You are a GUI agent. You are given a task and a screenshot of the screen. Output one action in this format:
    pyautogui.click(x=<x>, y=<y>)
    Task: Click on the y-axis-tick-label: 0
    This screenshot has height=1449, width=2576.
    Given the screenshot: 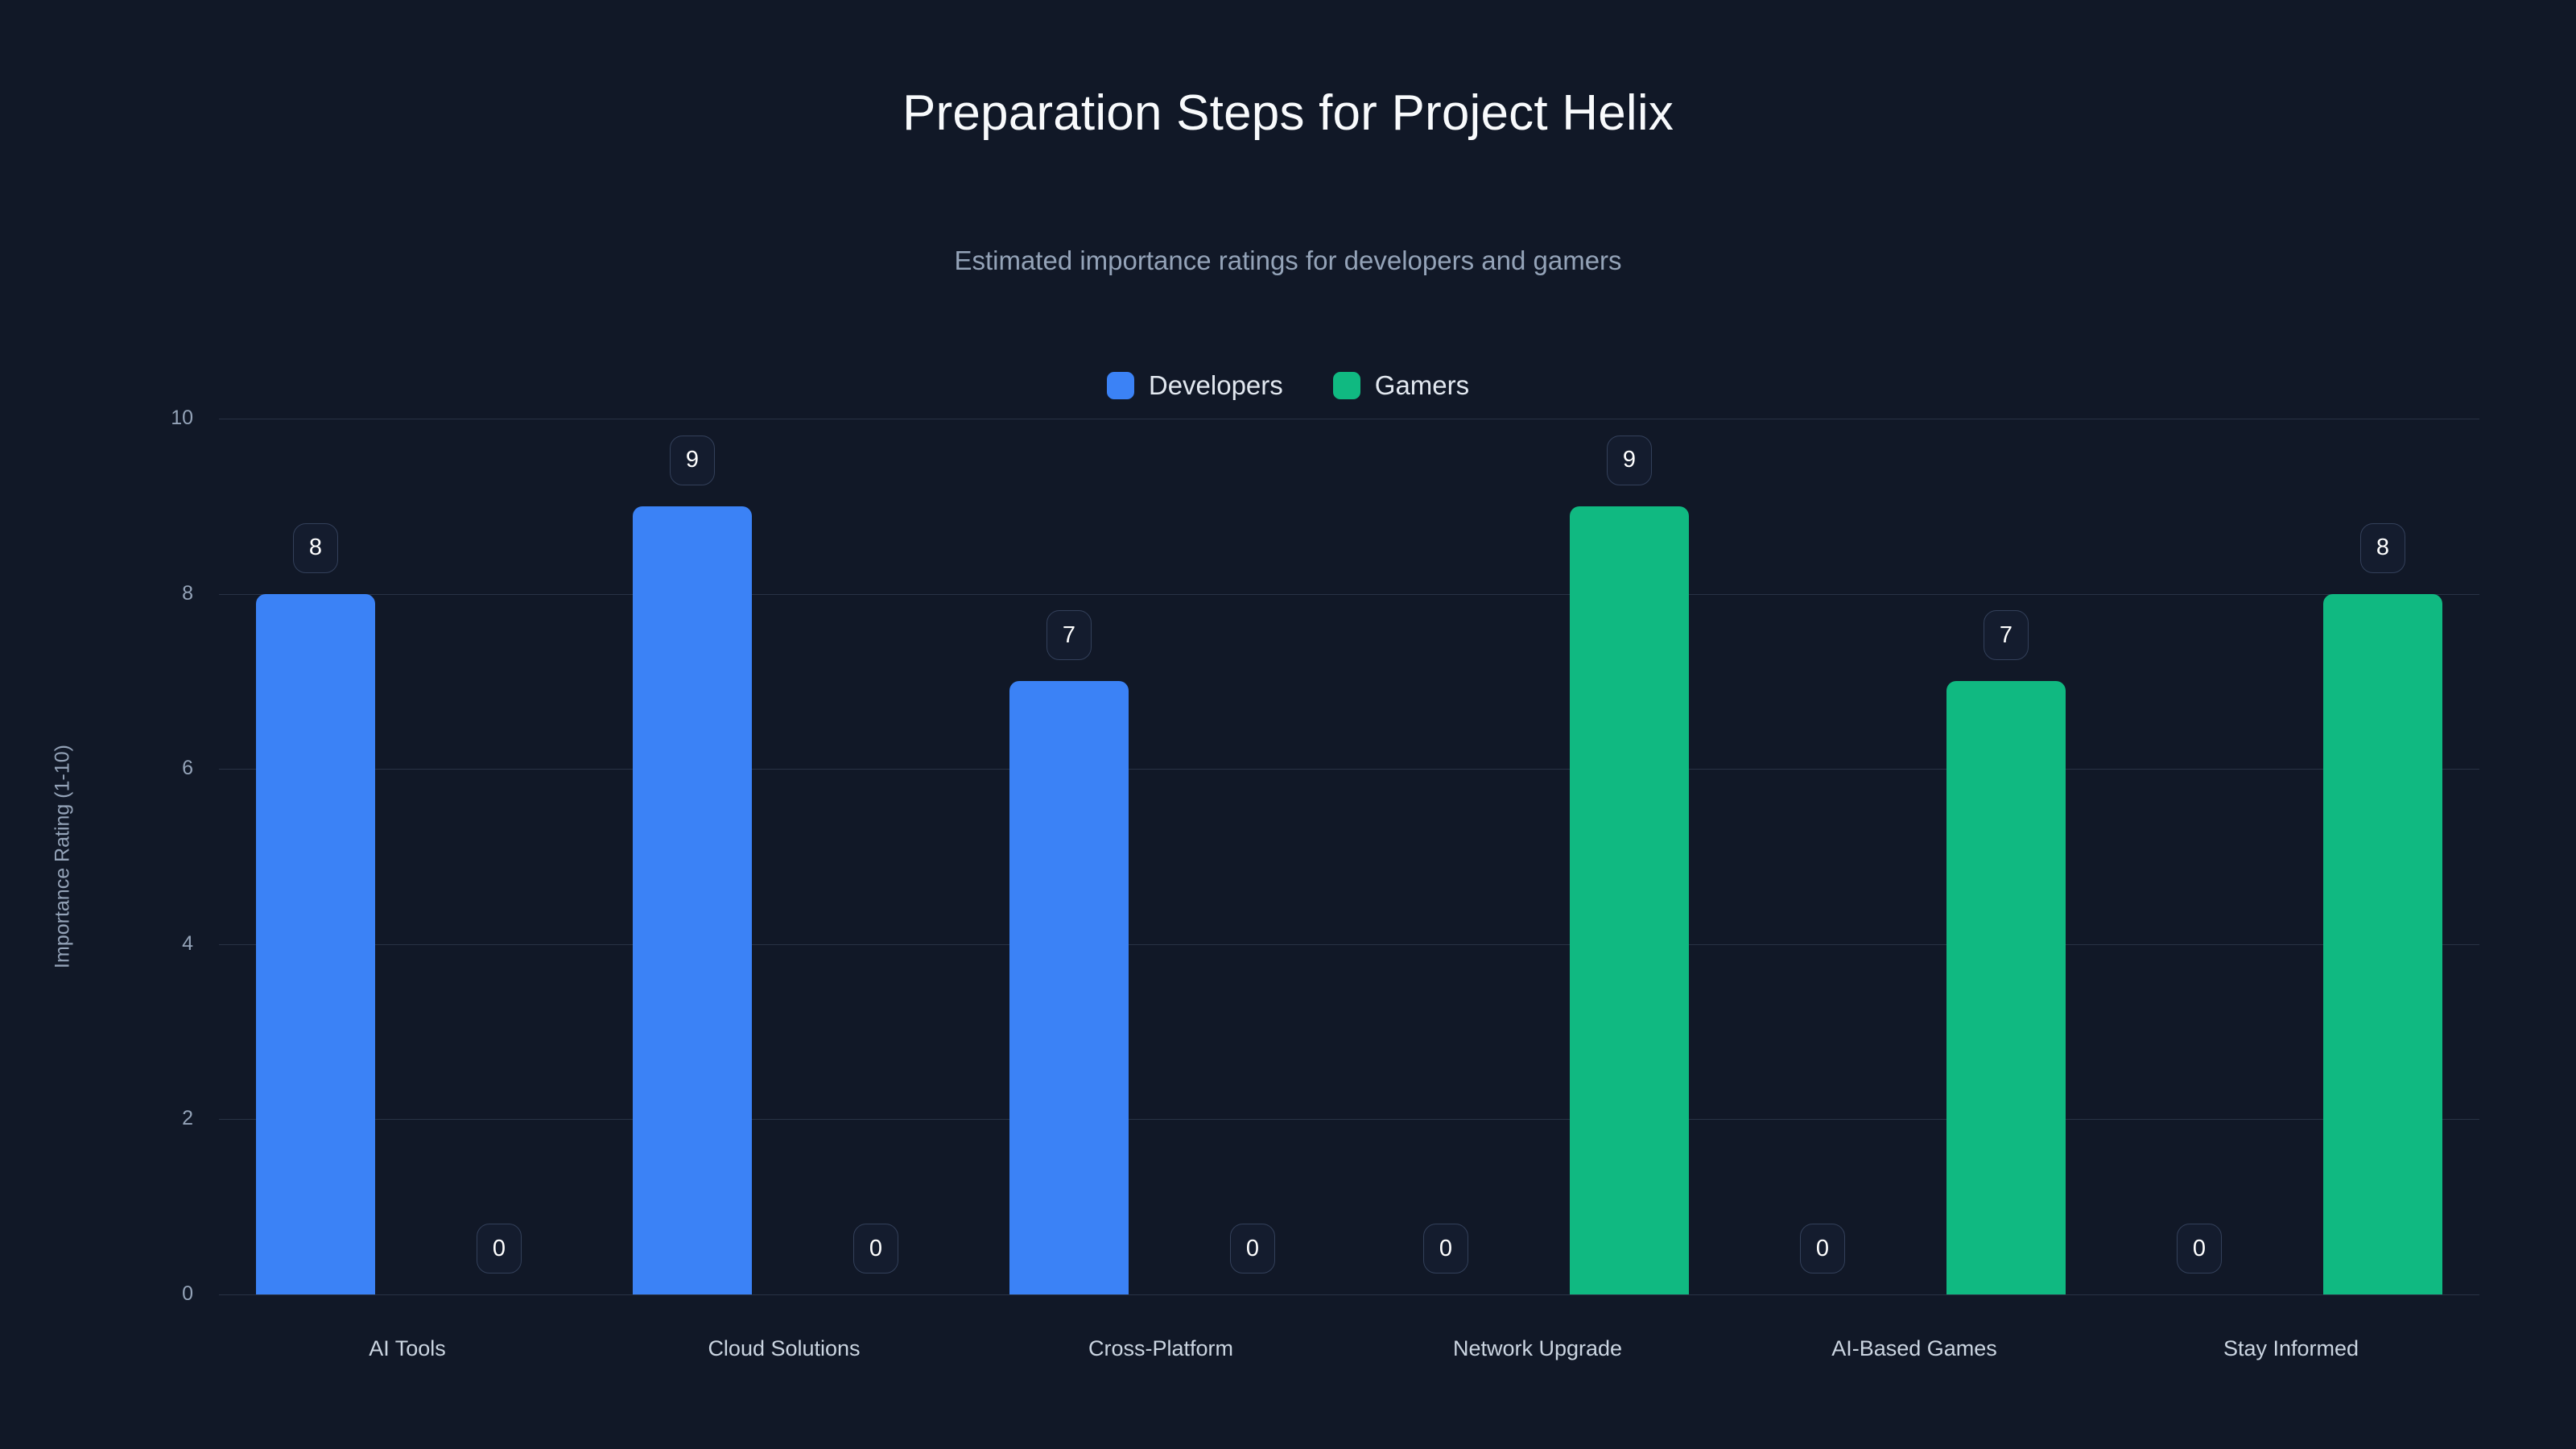 What is the action you would take?
    pyautogui.click(x=187, y=1293)
    